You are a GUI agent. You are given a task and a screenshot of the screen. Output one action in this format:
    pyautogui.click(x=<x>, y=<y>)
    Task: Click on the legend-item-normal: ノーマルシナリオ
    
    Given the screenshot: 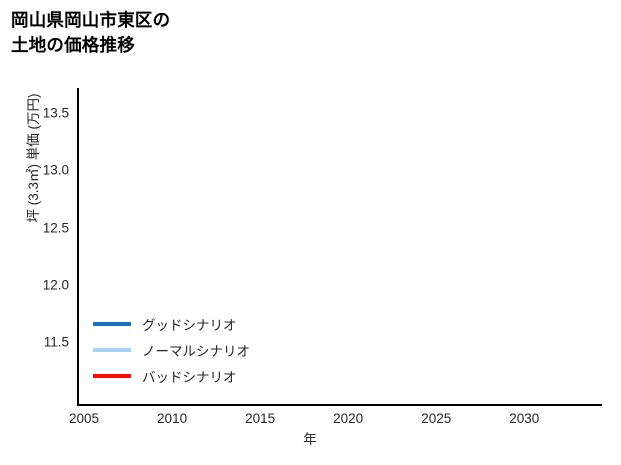 What is the action you would take?
    pyautogui.click(x=171, y=350)
    